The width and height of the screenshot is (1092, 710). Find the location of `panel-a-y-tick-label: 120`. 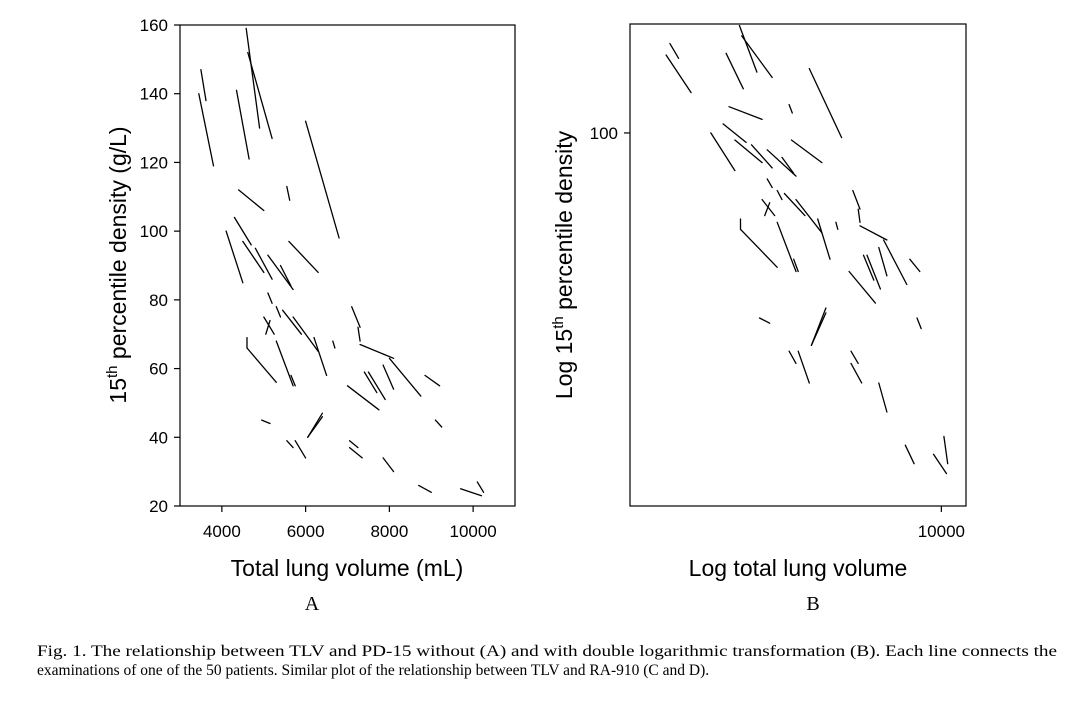

panel-a-y-tick-label: 120 is located at coordinates (154, 162).